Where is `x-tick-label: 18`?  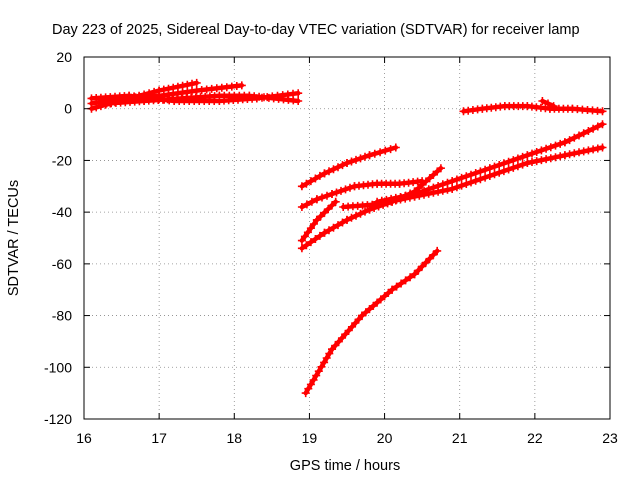
x-tick-label: 18 is located at coordinates (234, 438).